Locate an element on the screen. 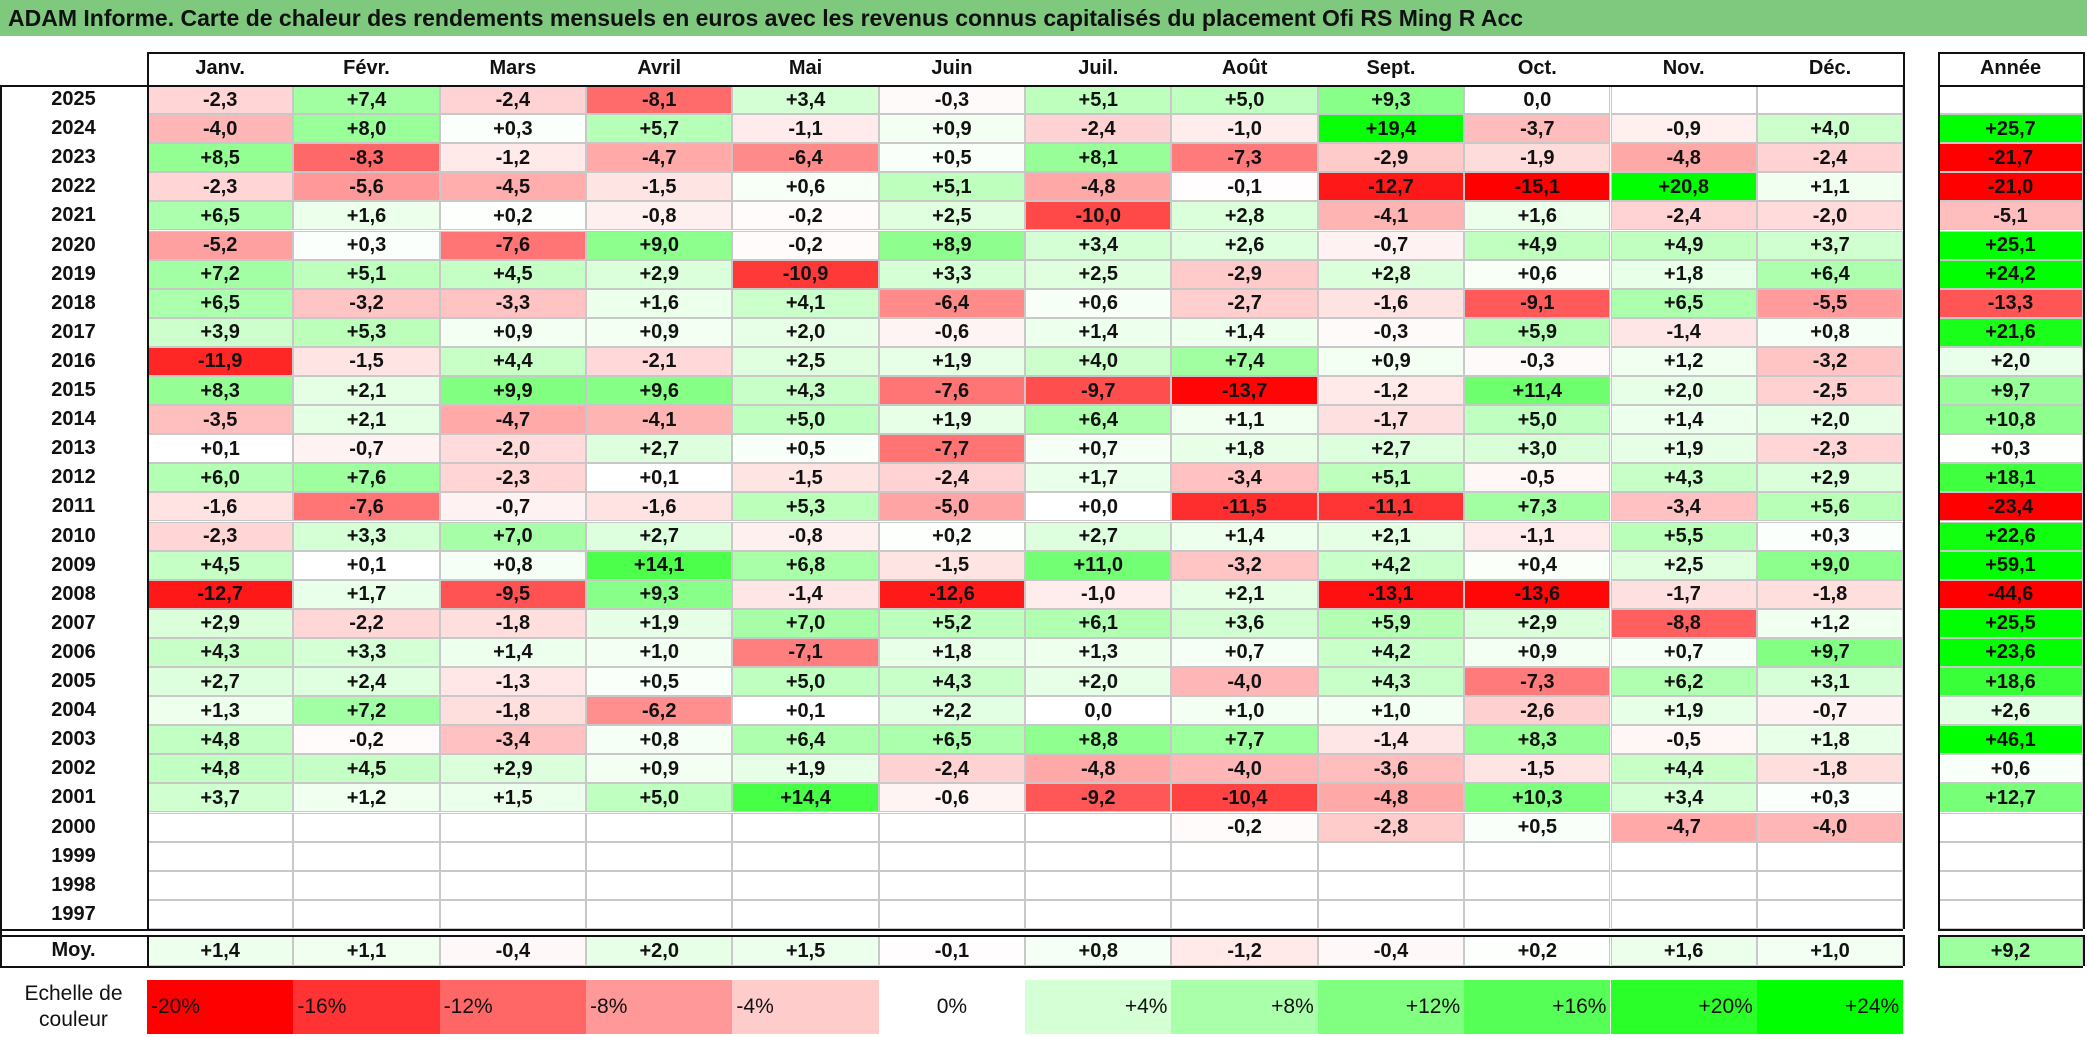  heatmap-cell: +19,4 is located at coordinates (1391, 129).